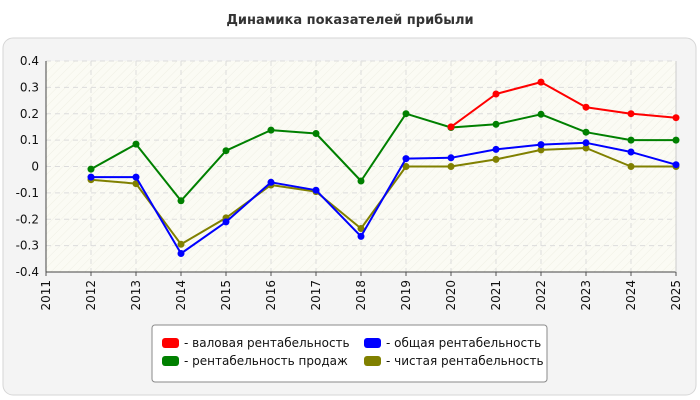 The height and width of the screenshot is (400, 700). I want to click on x-tick-label: 2018, so click(361, 295).